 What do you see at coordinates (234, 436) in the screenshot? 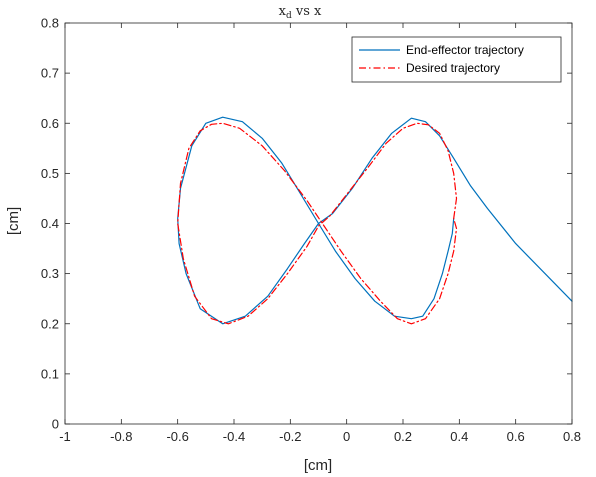
I see `x-tick-label: -0.4` at bounding box center [234, 436].